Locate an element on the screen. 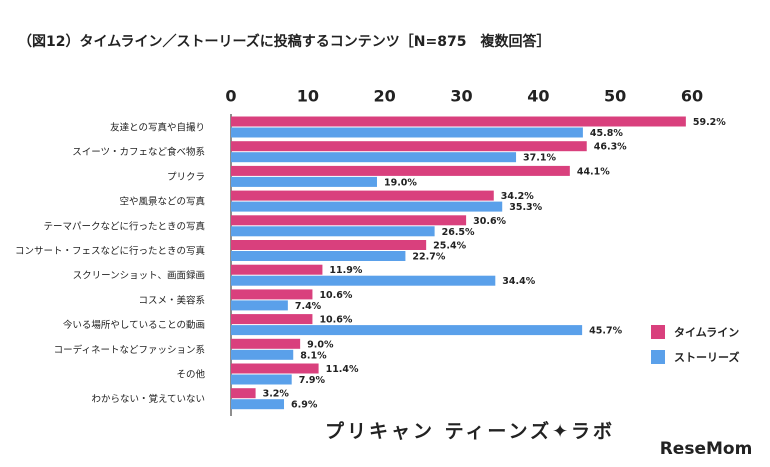 This screenshot has height=467, width=770. value-label: 30.6% is located at coordinates (489, 221).